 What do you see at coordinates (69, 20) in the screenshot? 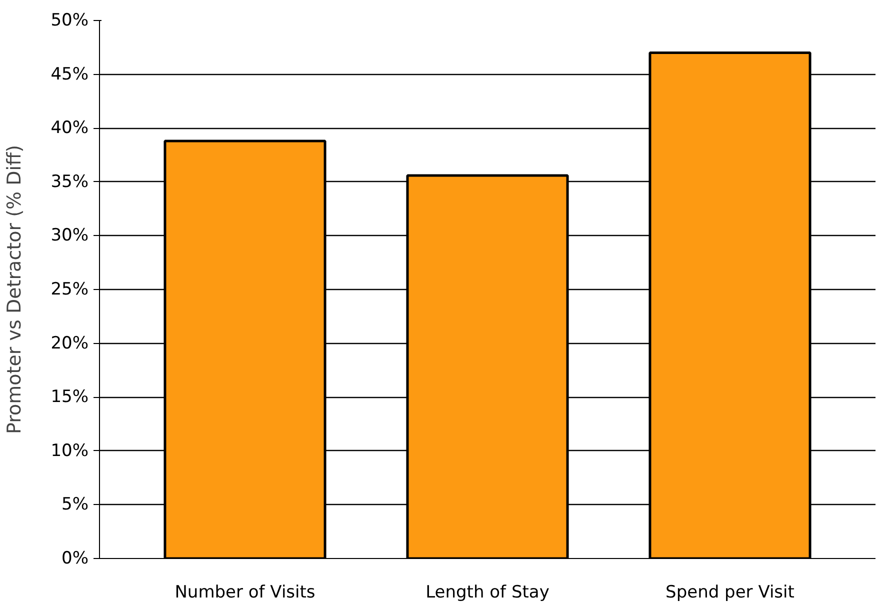
I see `y-tick-label: 50%` at bounding box center [69, 20].